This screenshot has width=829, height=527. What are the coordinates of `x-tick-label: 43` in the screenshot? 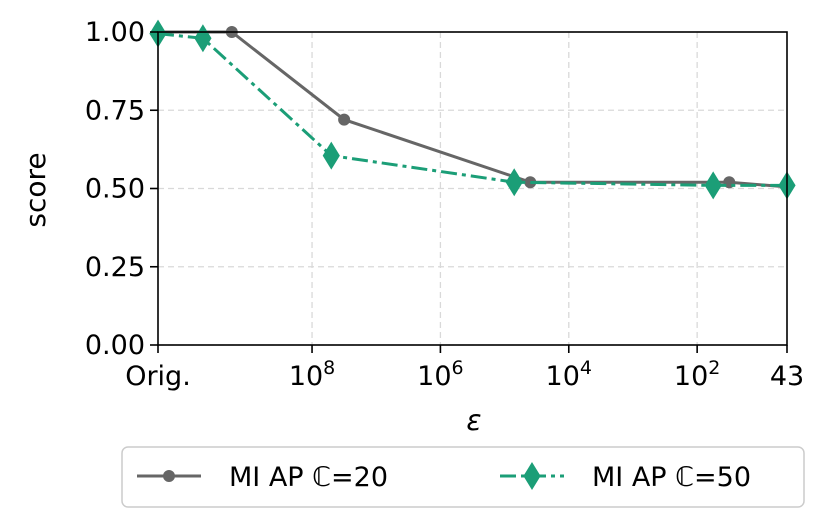 It's located at (787, 376).